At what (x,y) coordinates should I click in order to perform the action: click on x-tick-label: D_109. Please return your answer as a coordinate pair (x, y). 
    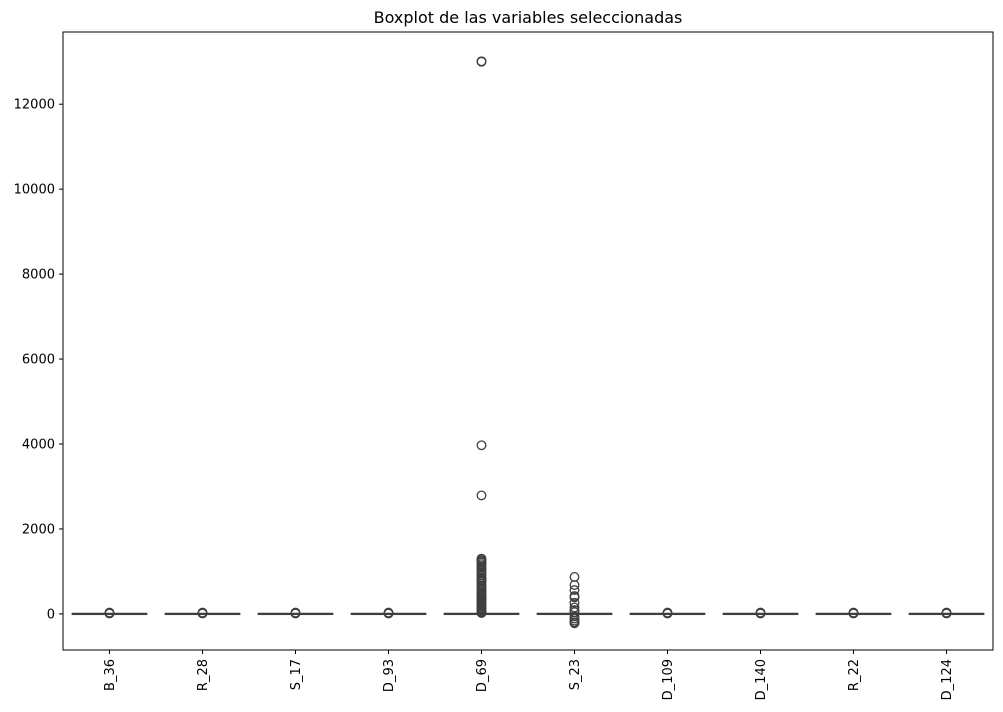
    Looking at the image, I should click on (668, 679).